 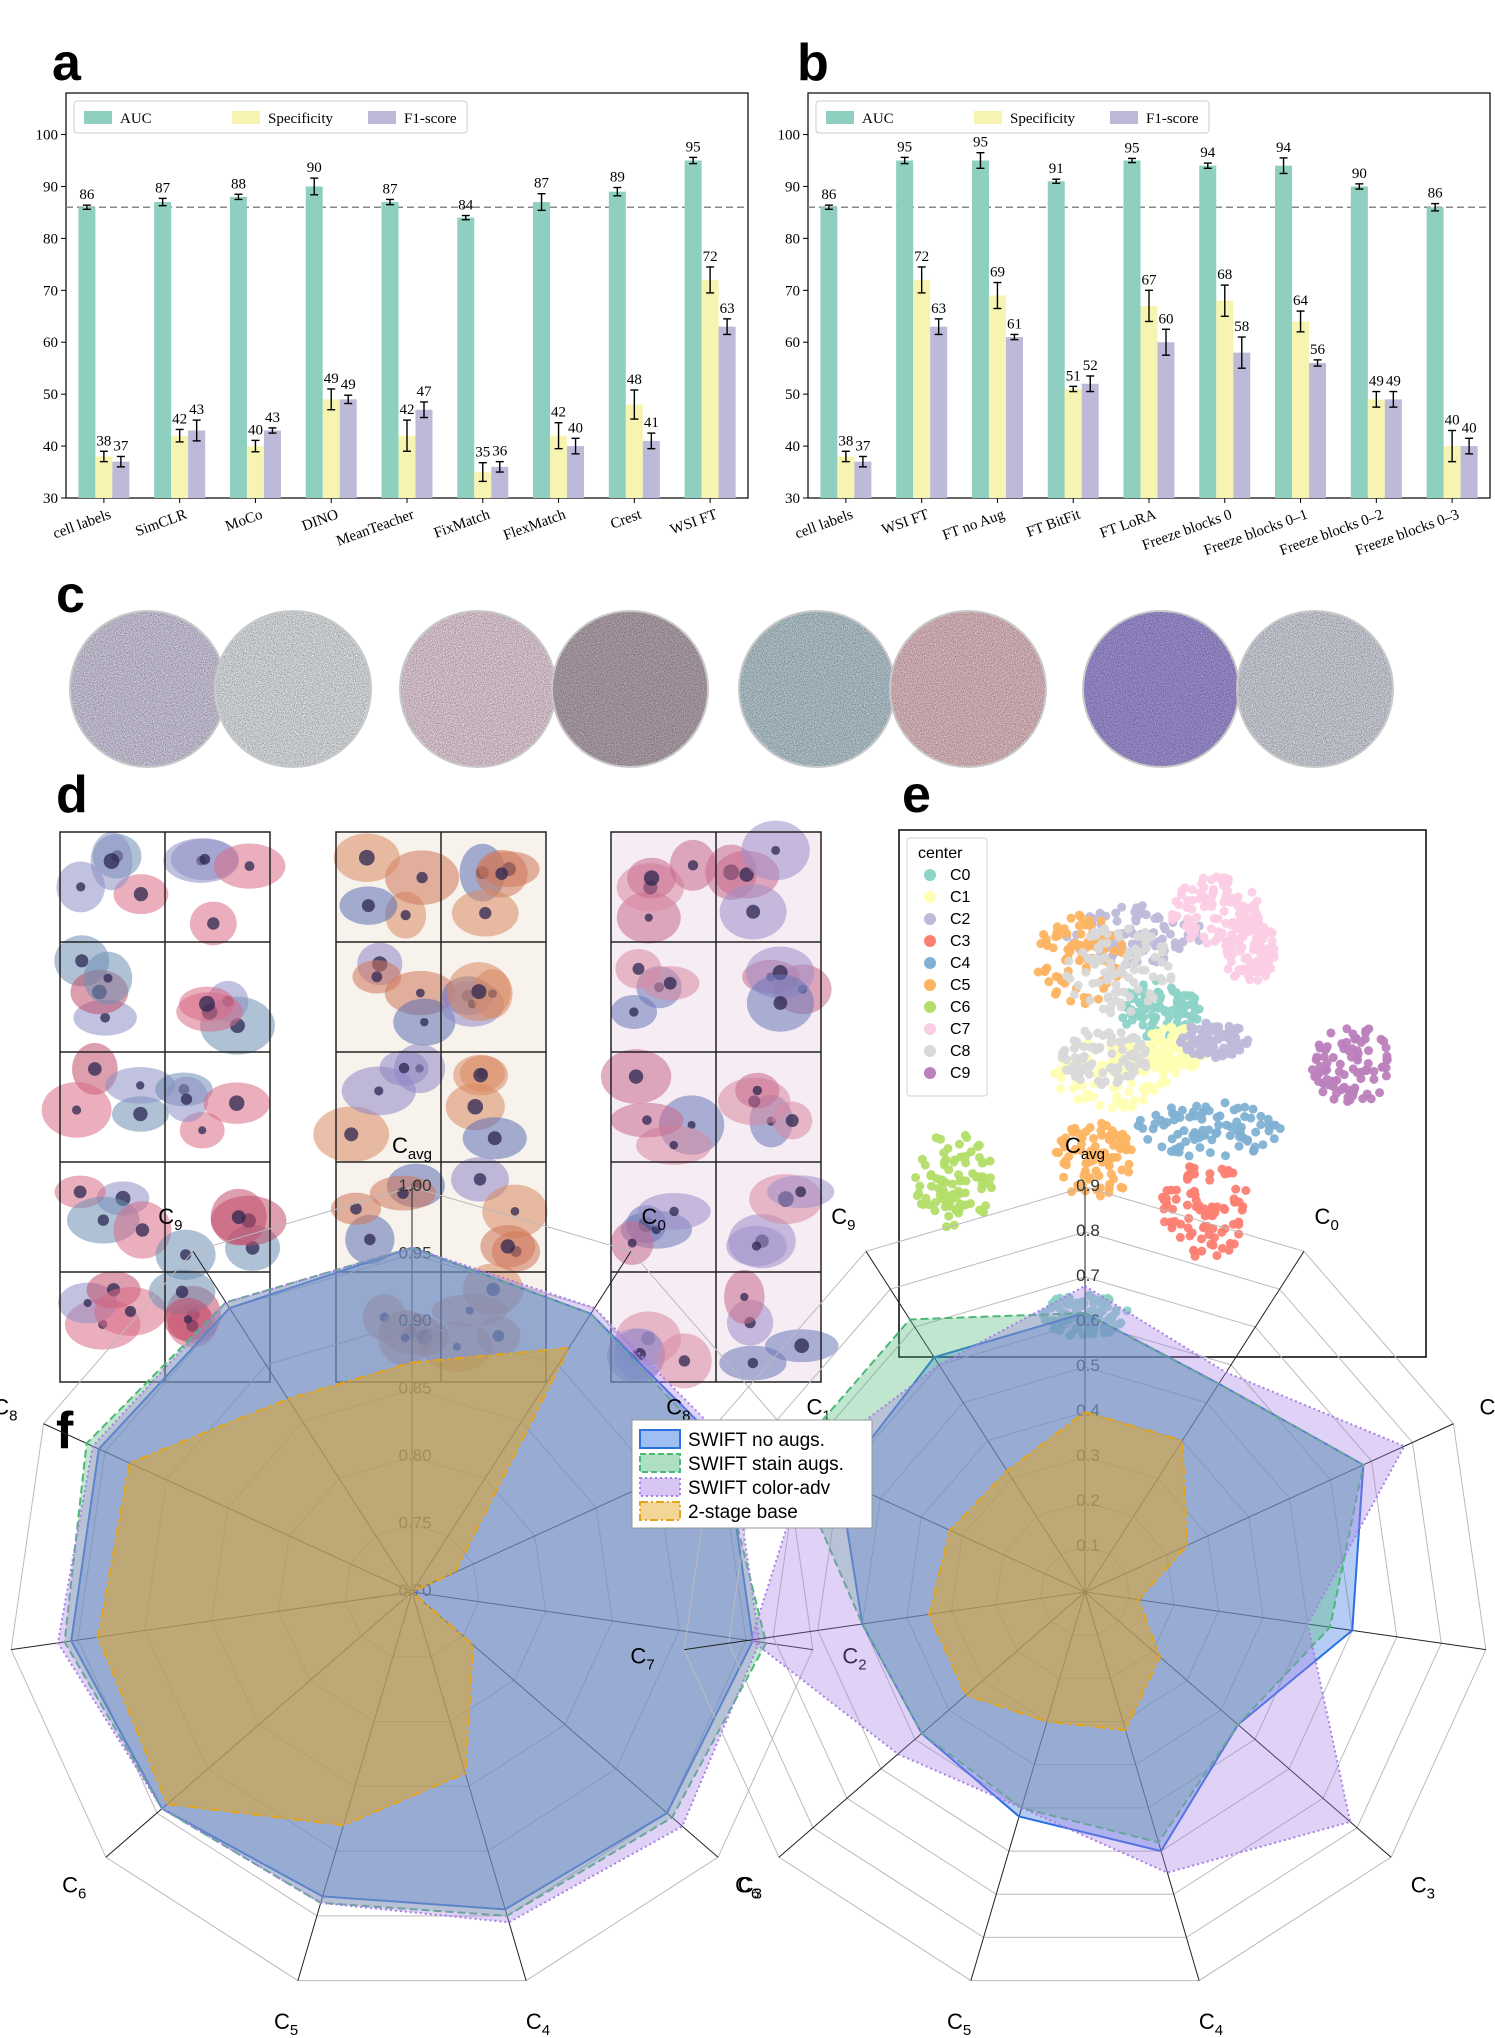 What do you see at coordinates (1088, 1320) in the screenshot?
I see `radar-tick-label: 0.6` at bounding box center [1088, 1320].